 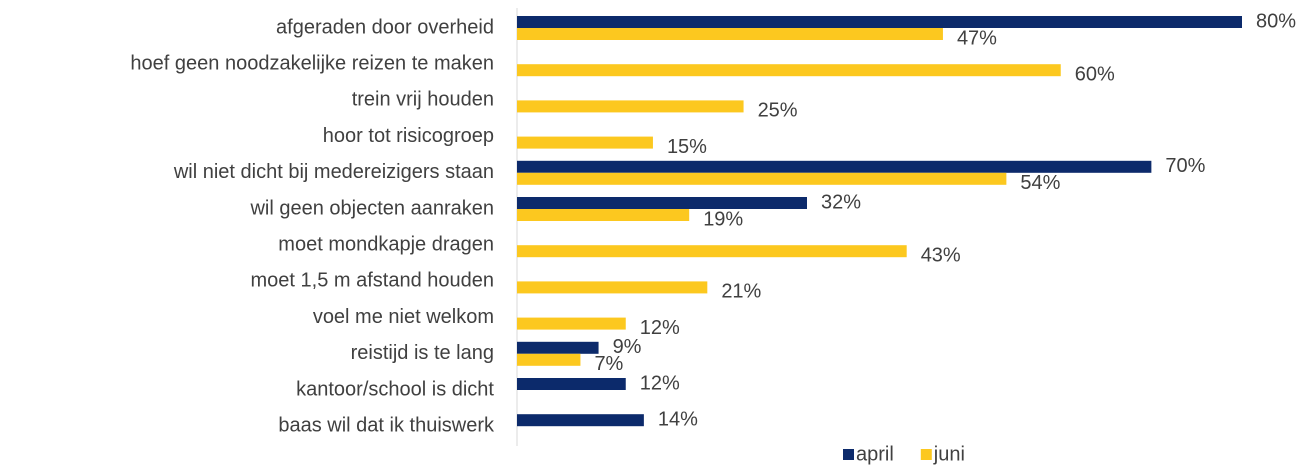 I want to click on value-label: 7%, so click(x=608, y=364).